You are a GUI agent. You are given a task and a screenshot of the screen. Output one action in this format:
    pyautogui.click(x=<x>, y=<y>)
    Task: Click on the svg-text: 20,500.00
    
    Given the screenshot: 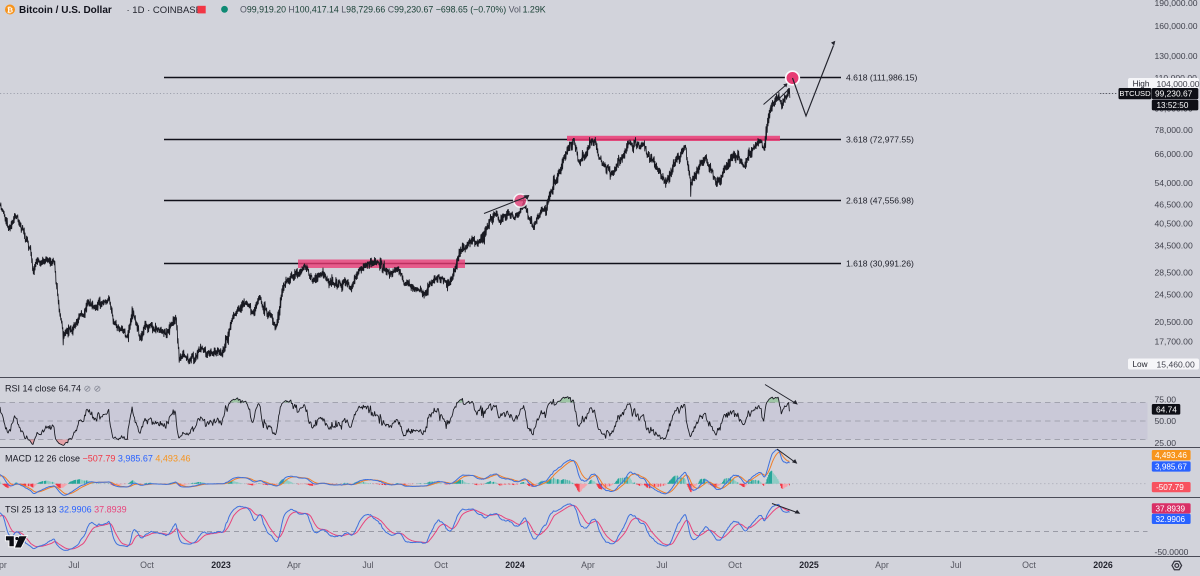 What is the action you would take?
    pyautogui.click(x=1174, y=322)
    